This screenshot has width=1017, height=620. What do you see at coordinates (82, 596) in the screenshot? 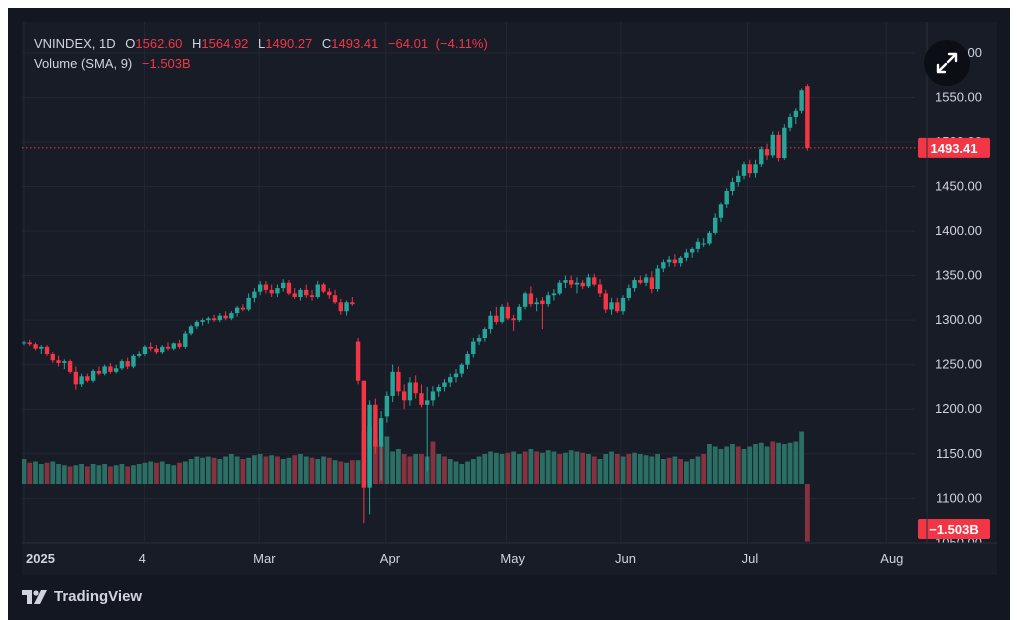
I see `tradingview-brand: TradingView` at bounding box center [82, 596].